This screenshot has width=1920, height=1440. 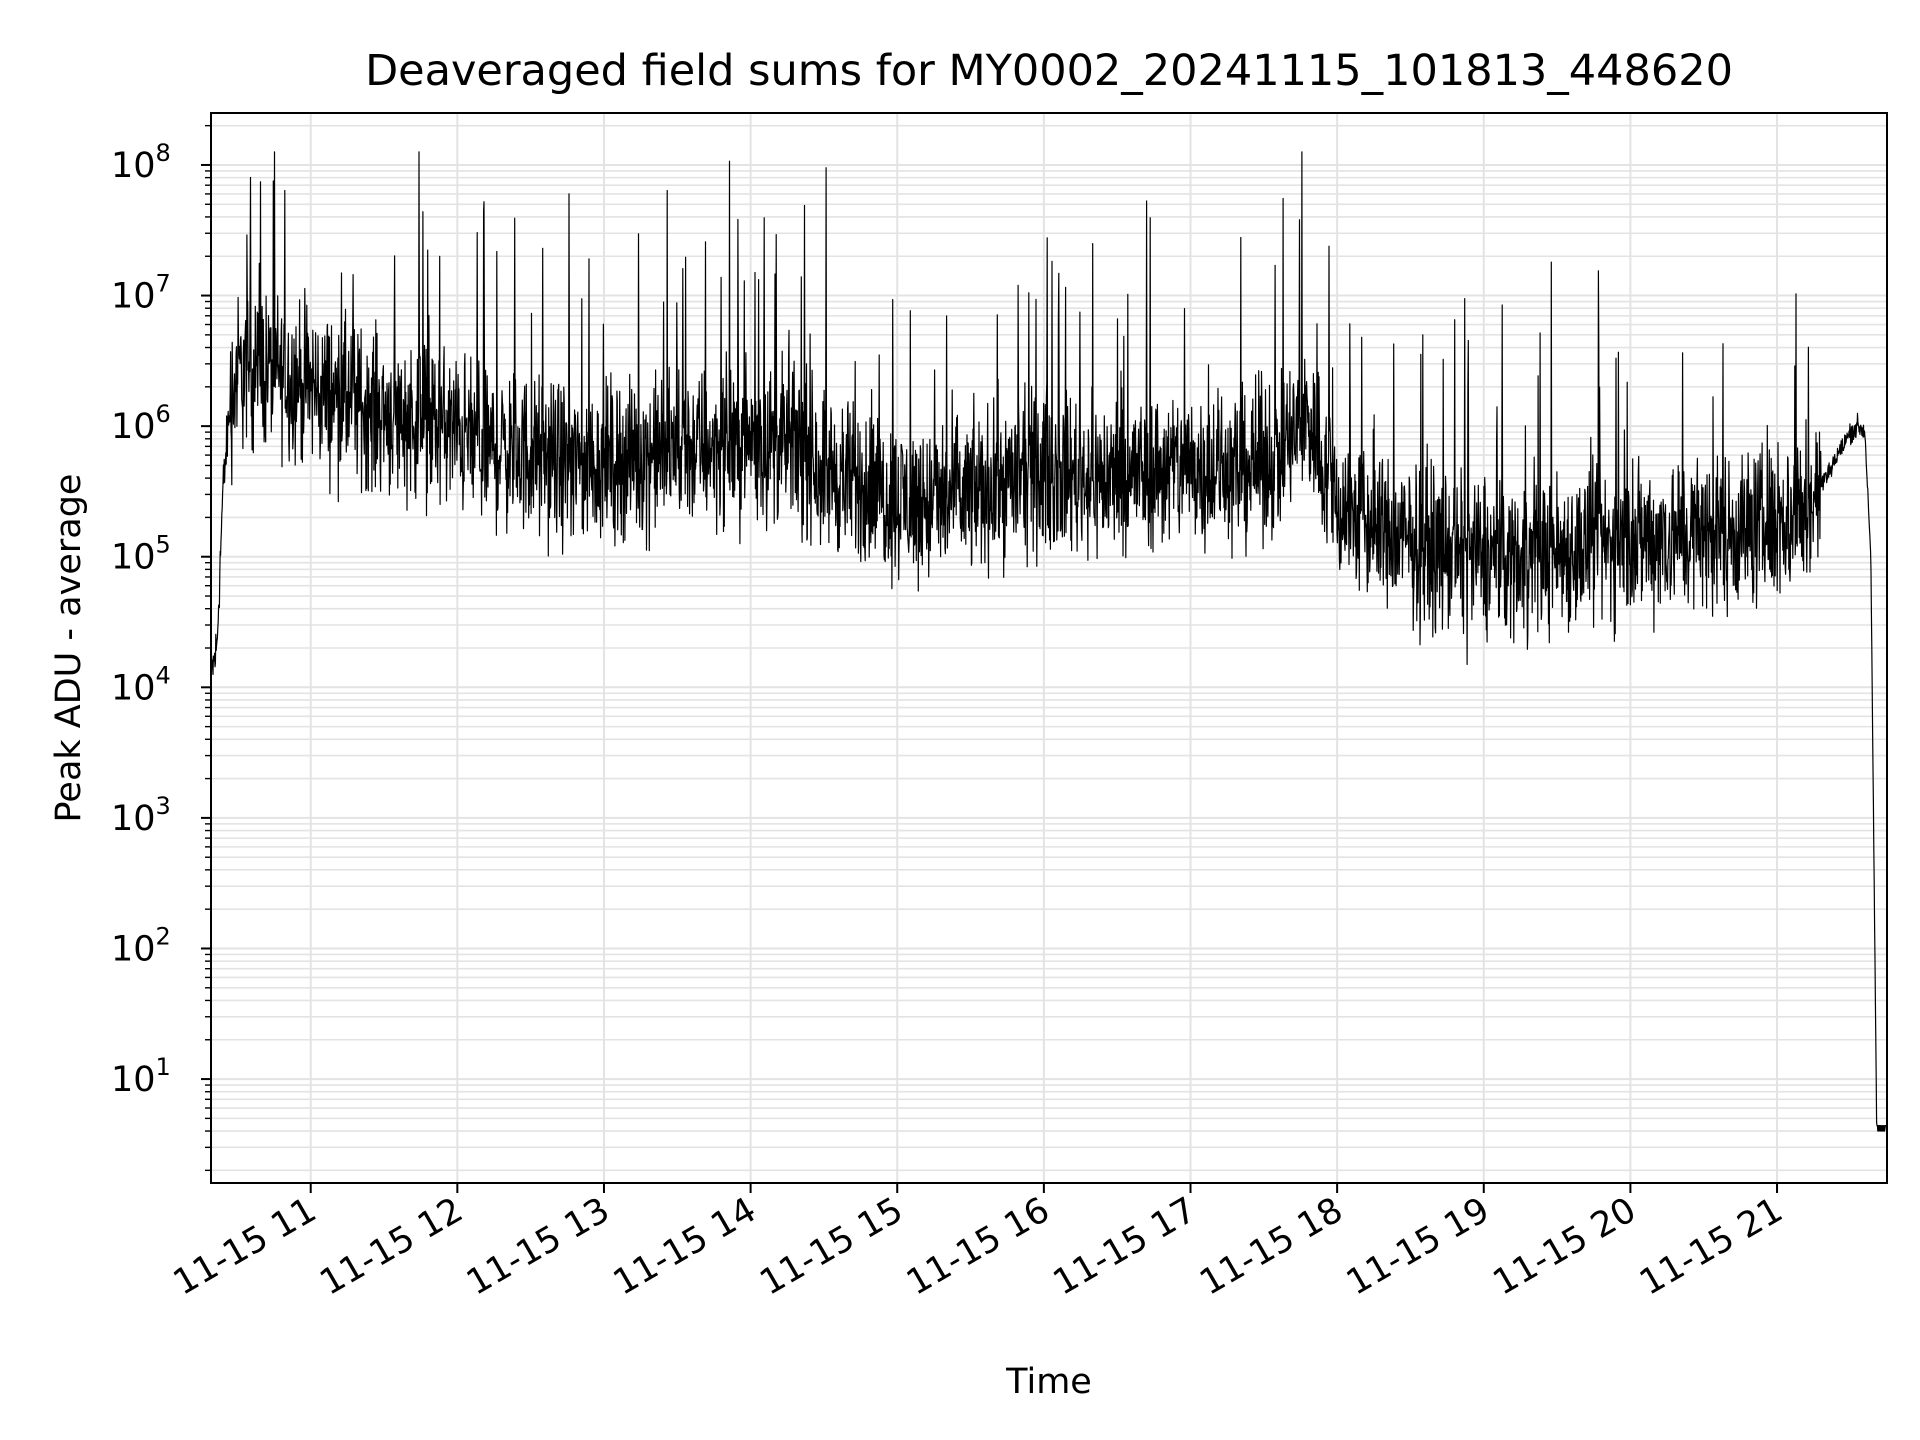 What do you see at coordinates (141, 945) in the screenshot?
I see `y-tick-label: 10²` at bounding box center [141, 945].